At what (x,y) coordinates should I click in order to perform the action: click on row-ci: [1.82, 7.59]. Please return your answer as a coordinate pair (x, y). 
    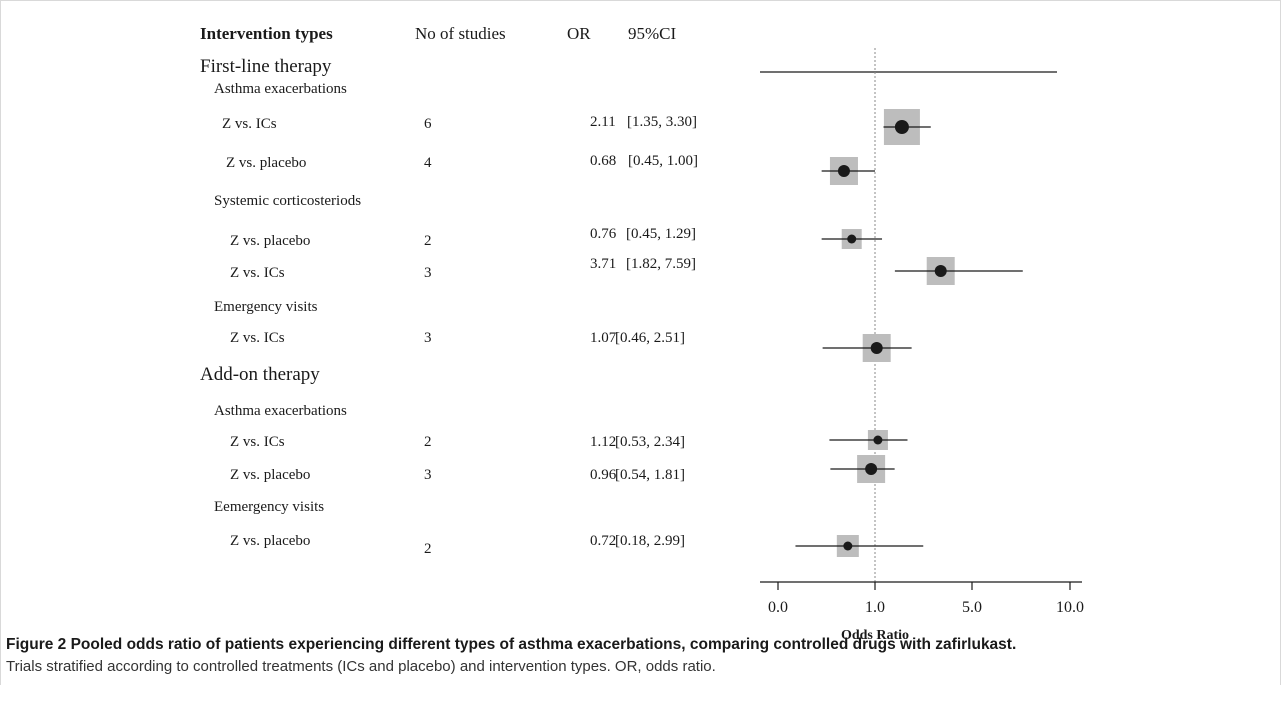
    Looking at the image, I should click on (661, 264).